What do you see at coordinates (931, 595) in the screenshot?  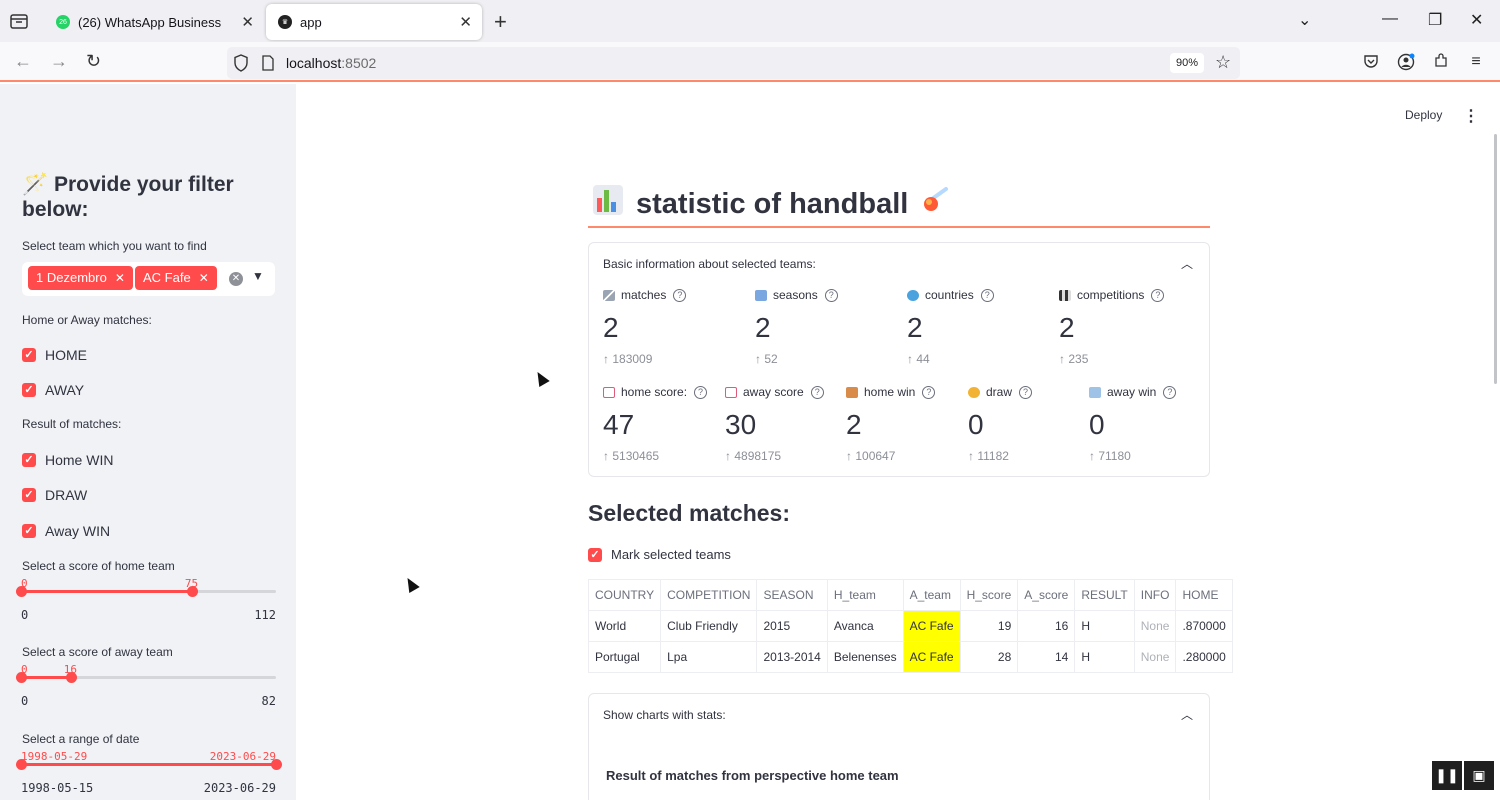 I see `column-header: A_team` at bounding box center [931, 595].